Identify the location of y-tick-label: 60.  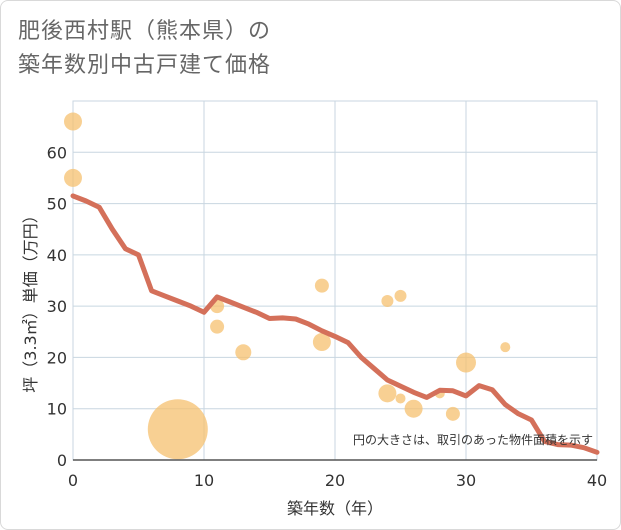
(57, 152).